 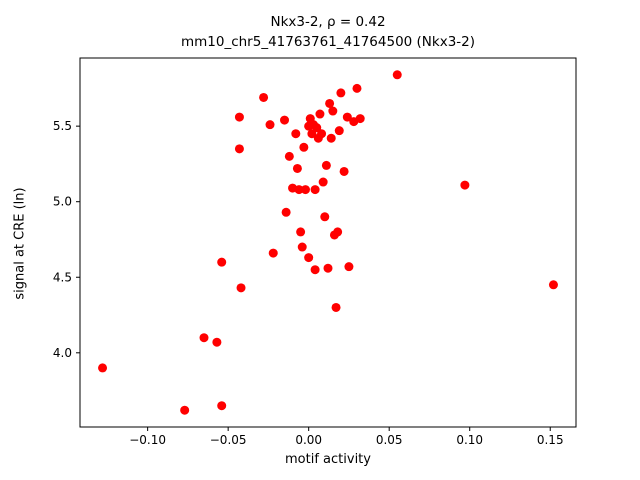 What do you see at coordinates (469, 440) in the screenshot?
I see `x-tick-label: 0.10` at bounding box center [469, 440].